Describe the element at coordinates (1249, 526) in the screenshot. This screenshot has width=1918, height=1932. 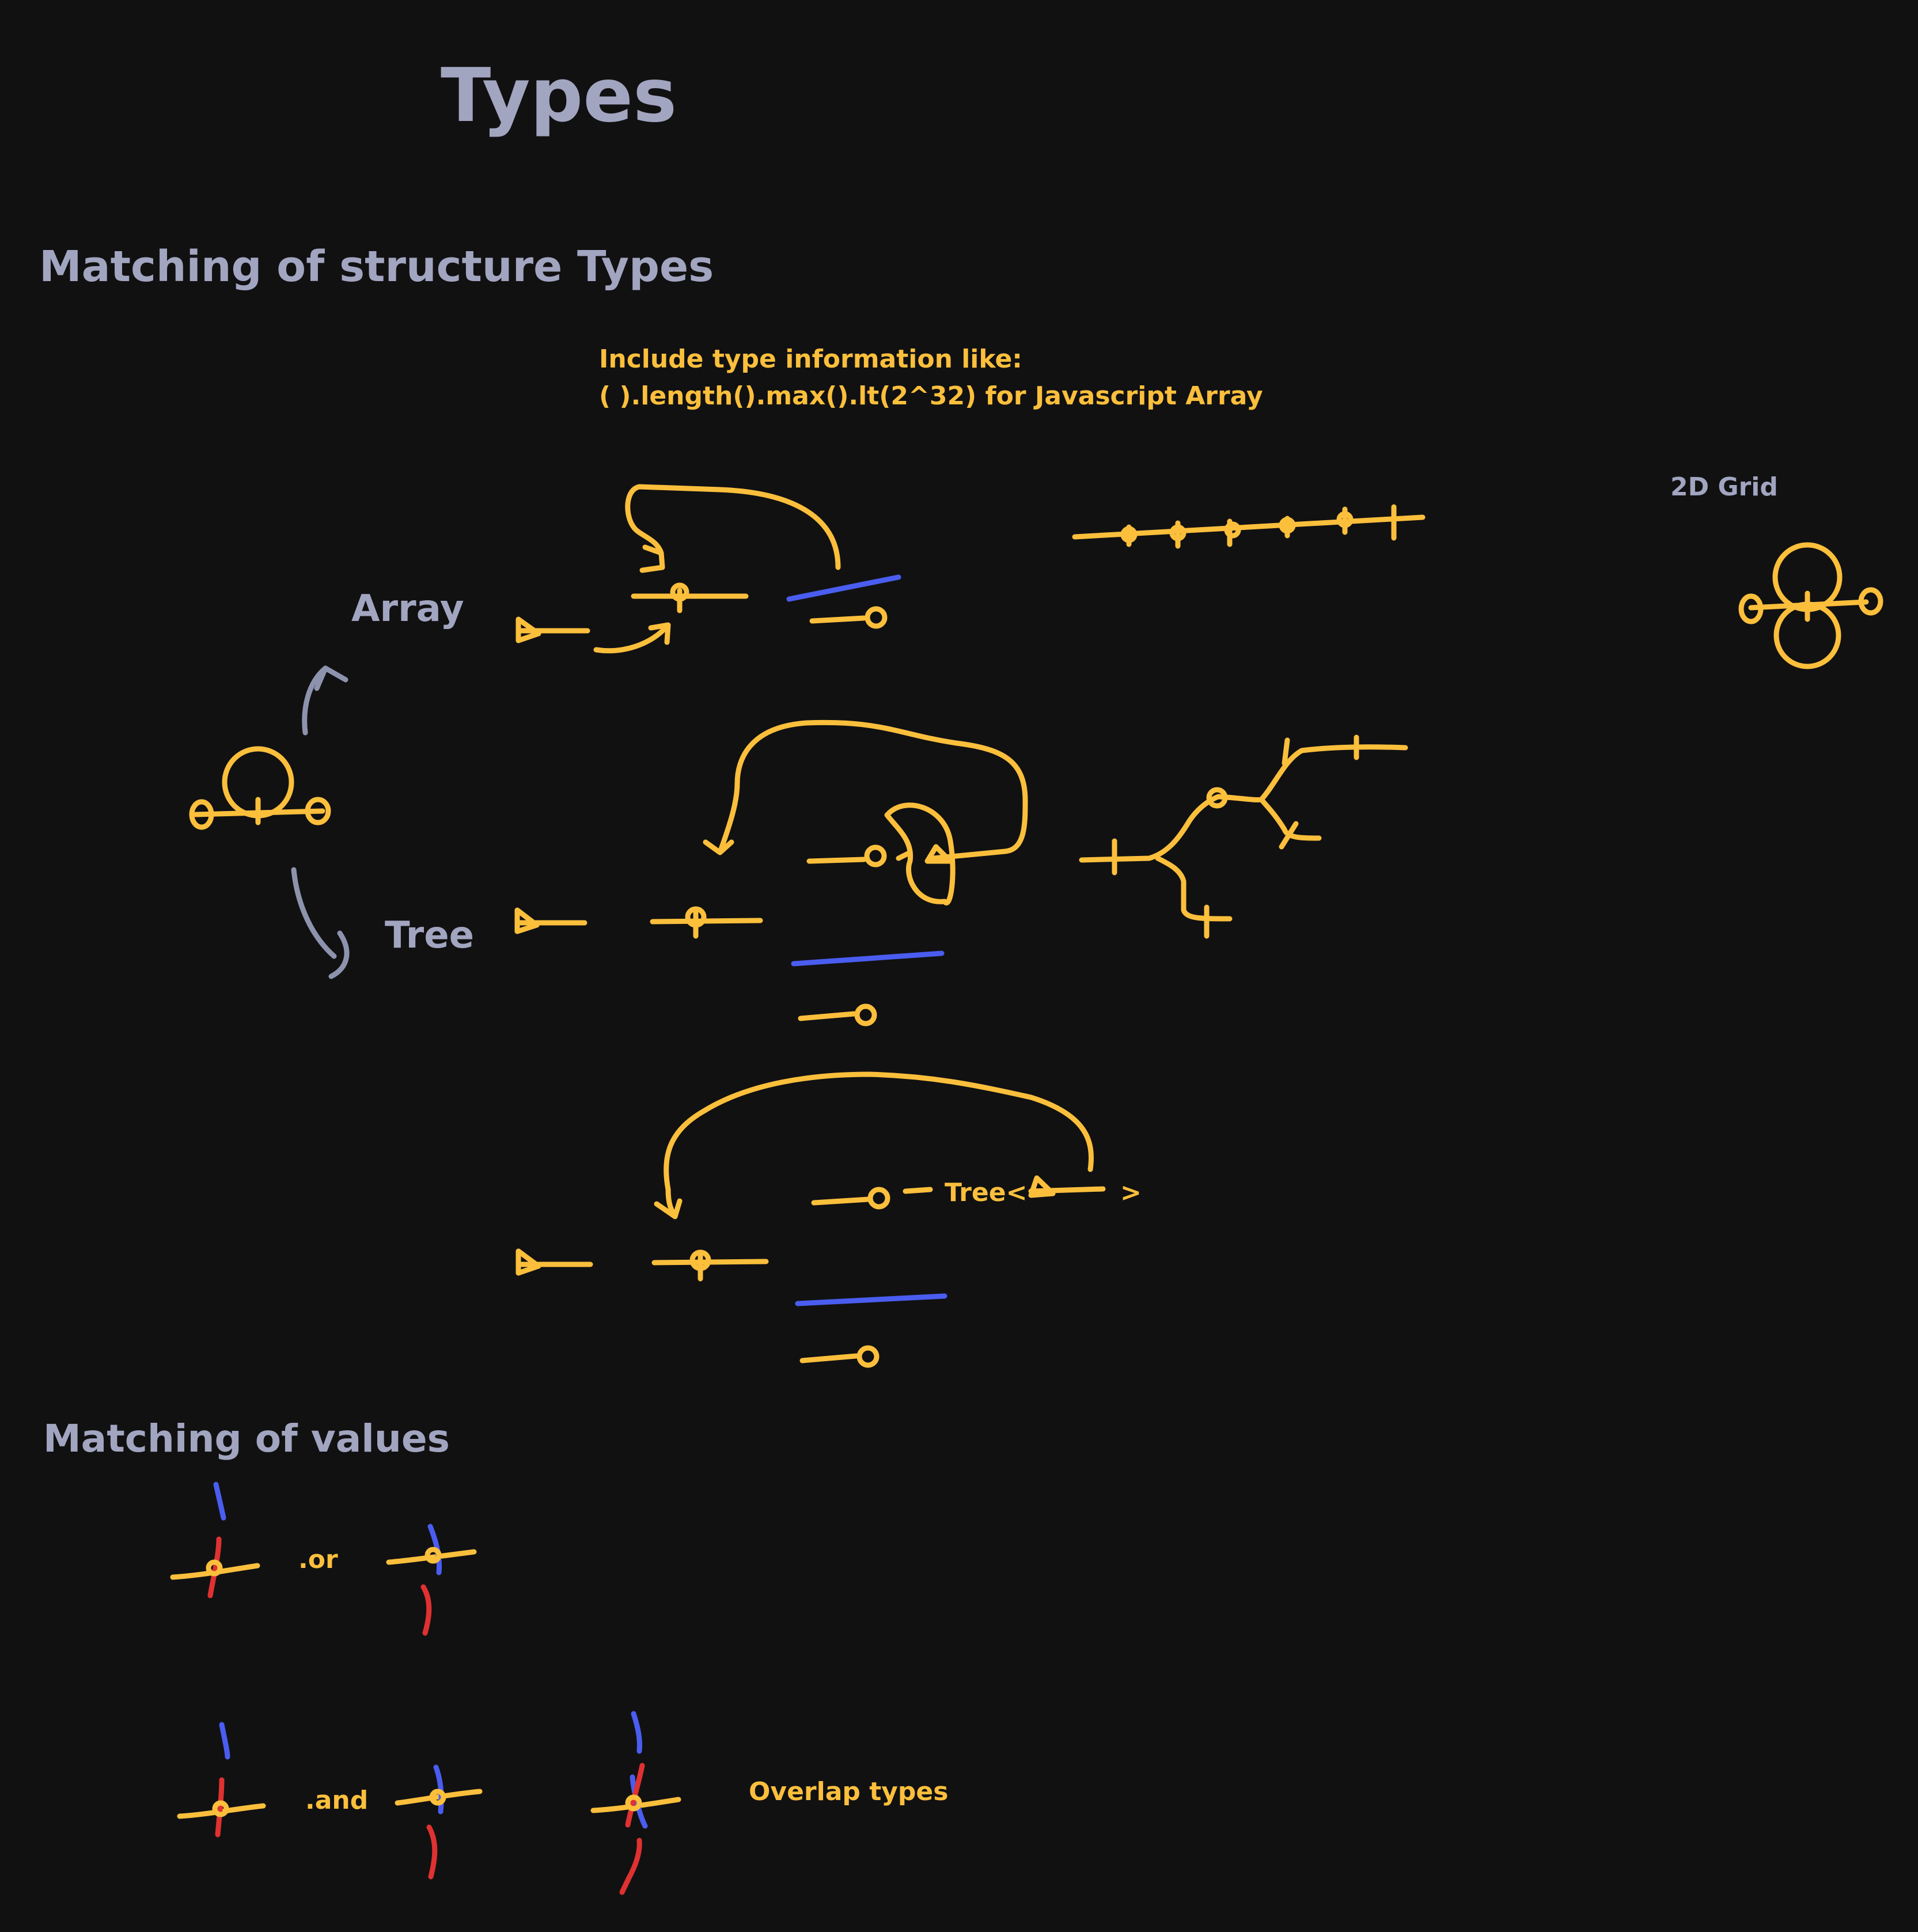
I see `array-linear-nodes-icon` at that location.